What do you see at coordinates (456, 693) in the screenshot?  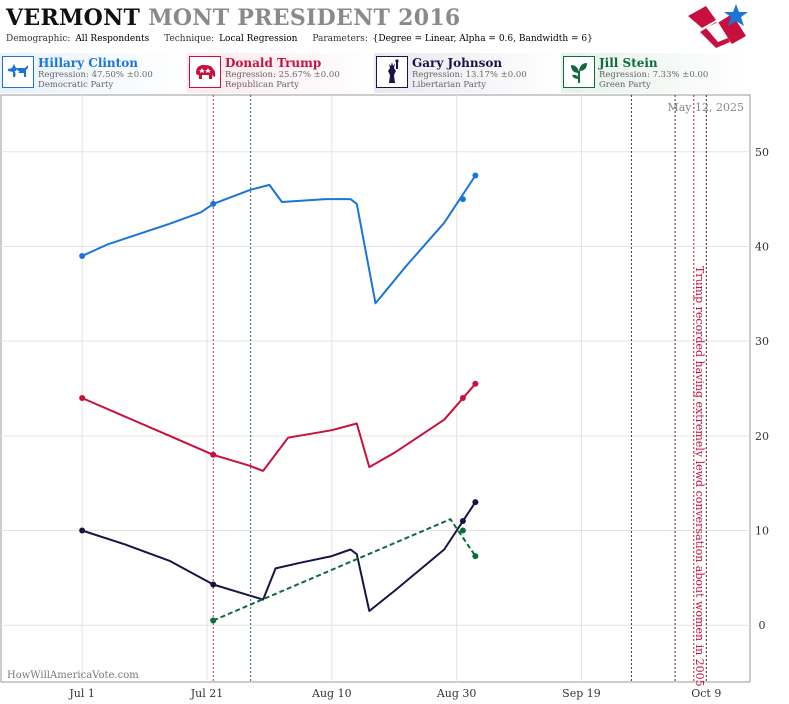 I see `x-tick-label: Aug 30` at bounding box center [456, 693].